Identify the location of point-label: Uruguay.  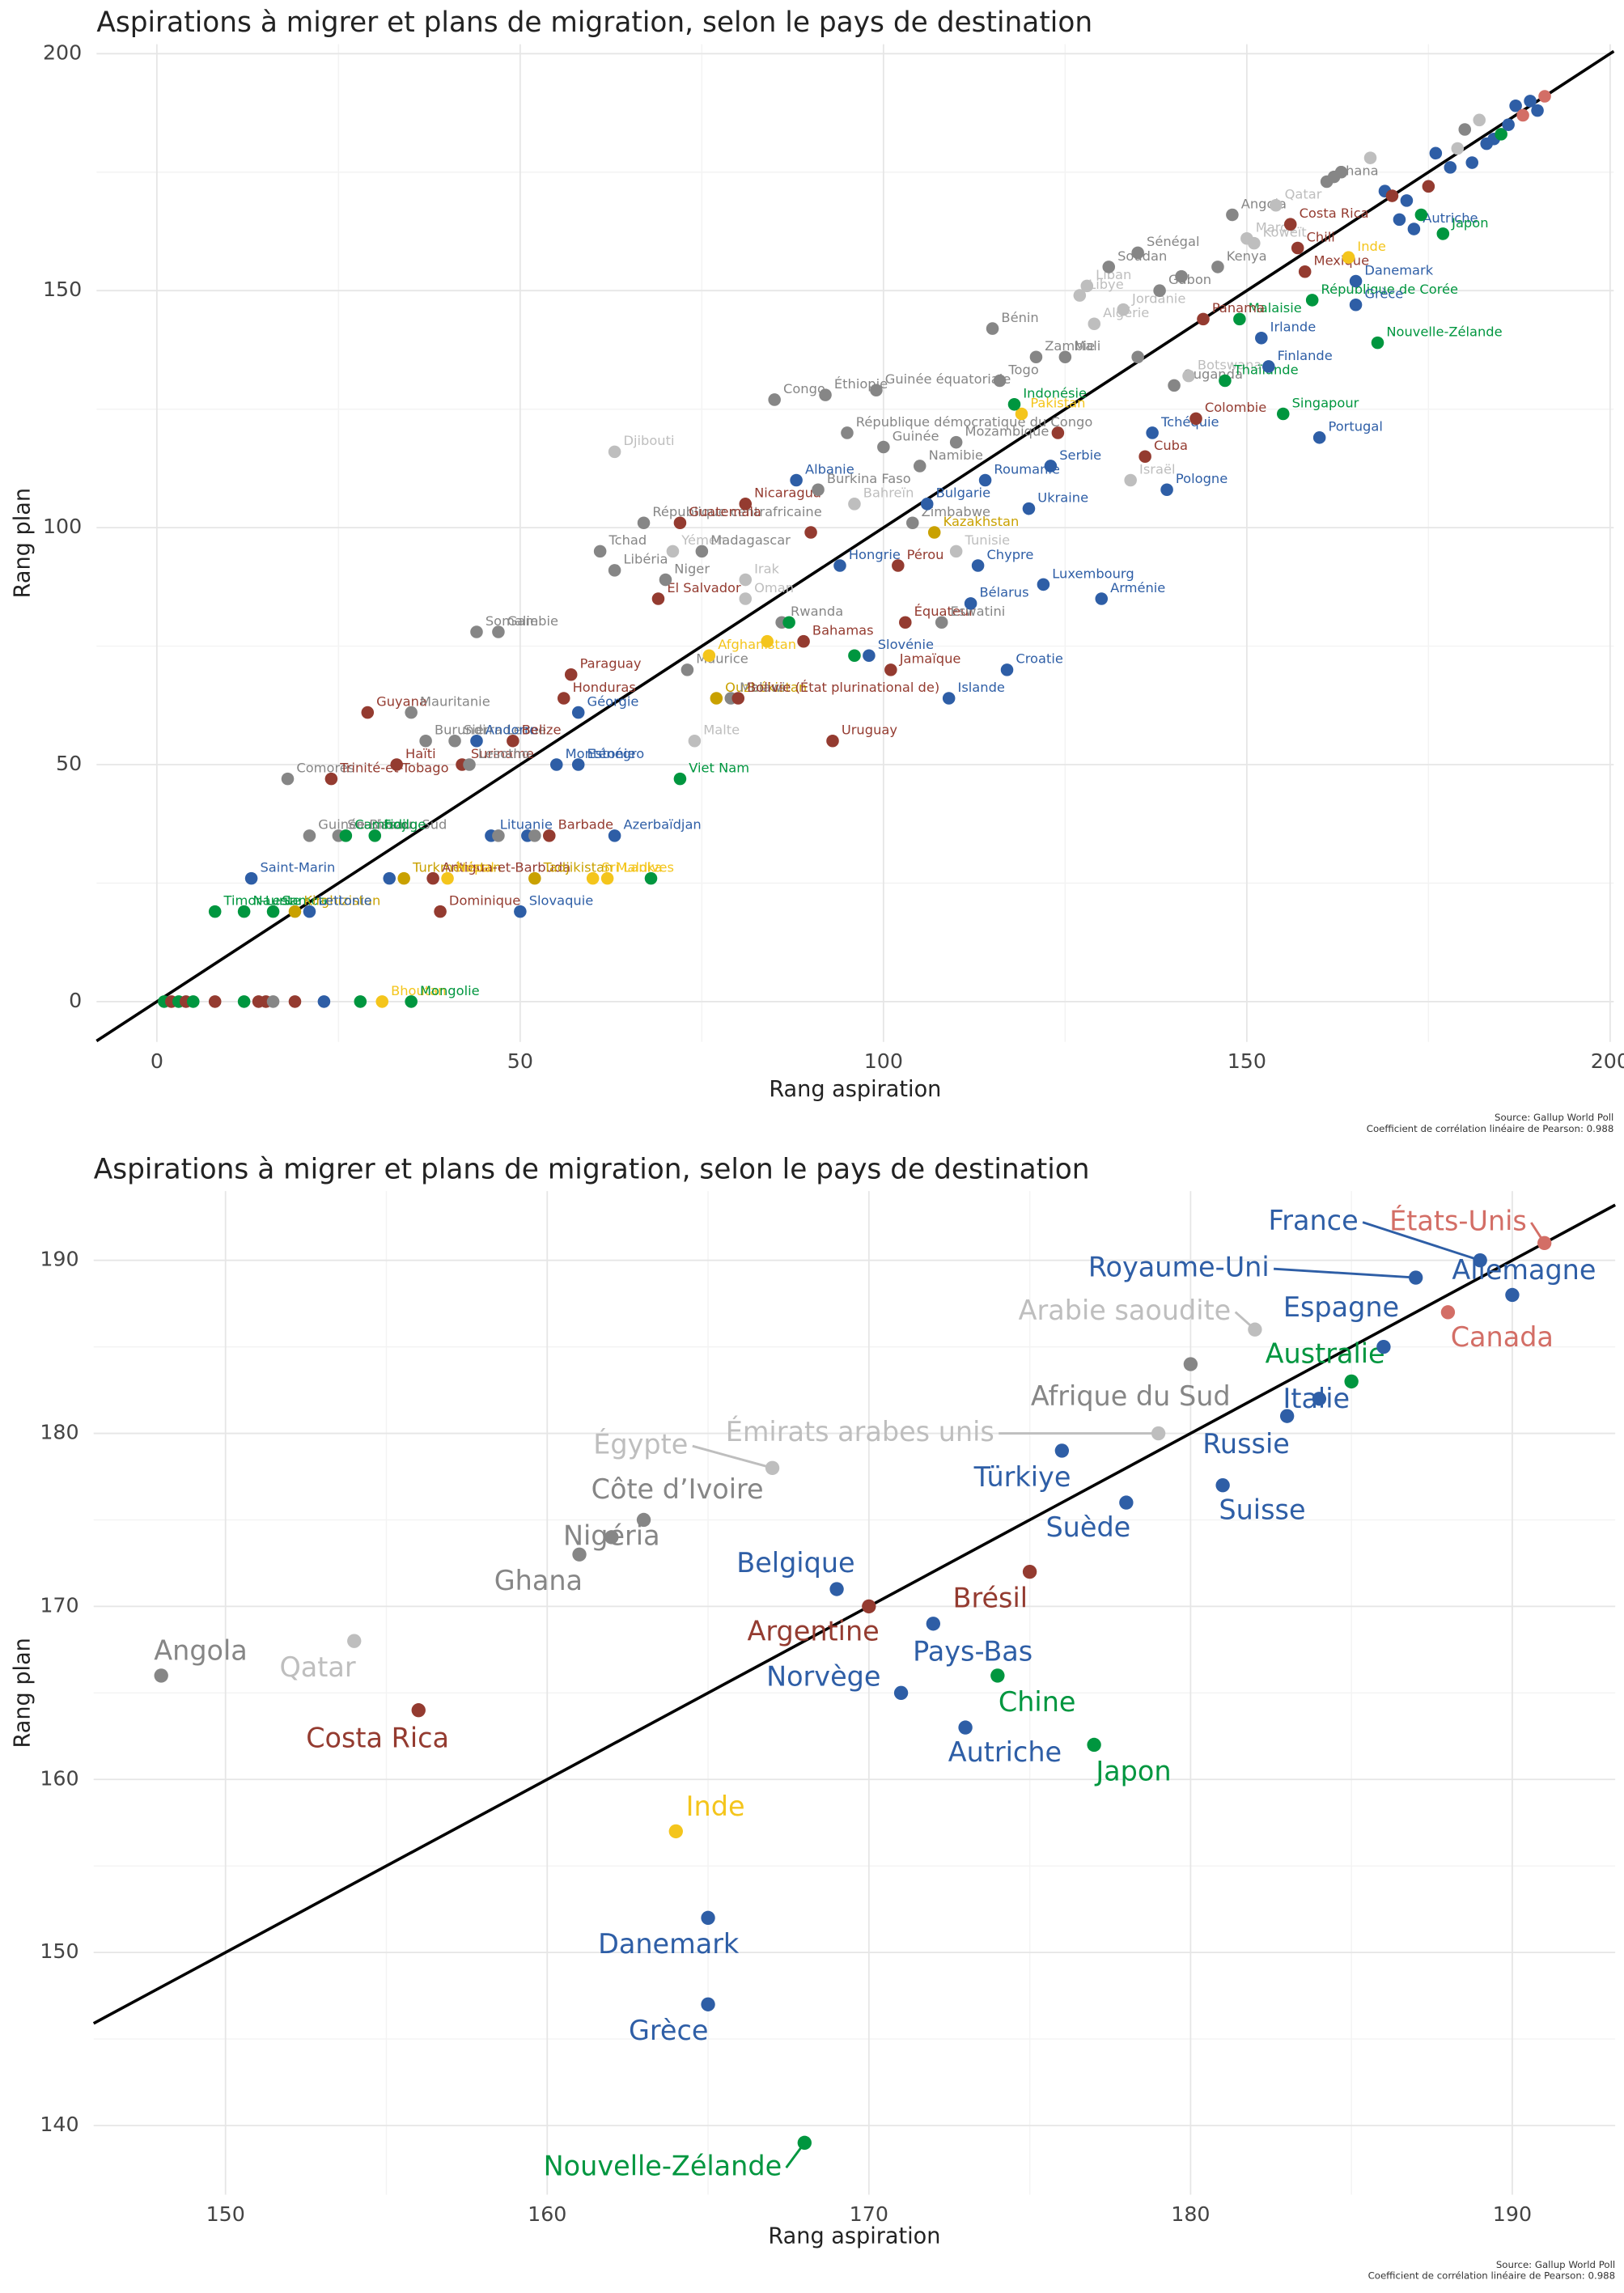
(870, 730).